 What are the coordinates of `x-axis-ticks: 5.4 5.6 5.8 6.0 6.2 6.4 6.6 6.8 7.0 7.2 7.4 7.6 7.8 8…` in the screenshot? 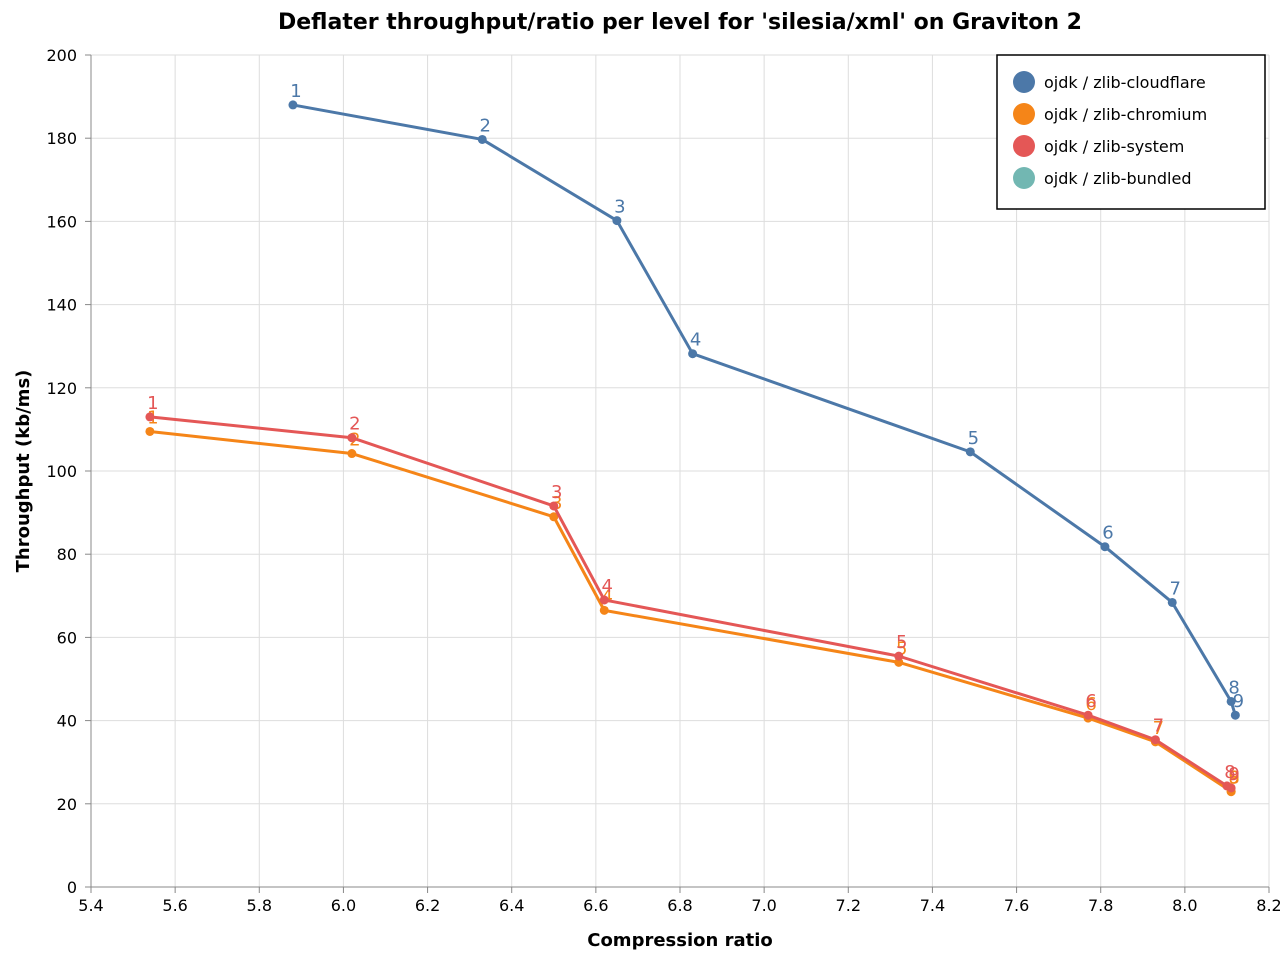 It's located at (679, 901).